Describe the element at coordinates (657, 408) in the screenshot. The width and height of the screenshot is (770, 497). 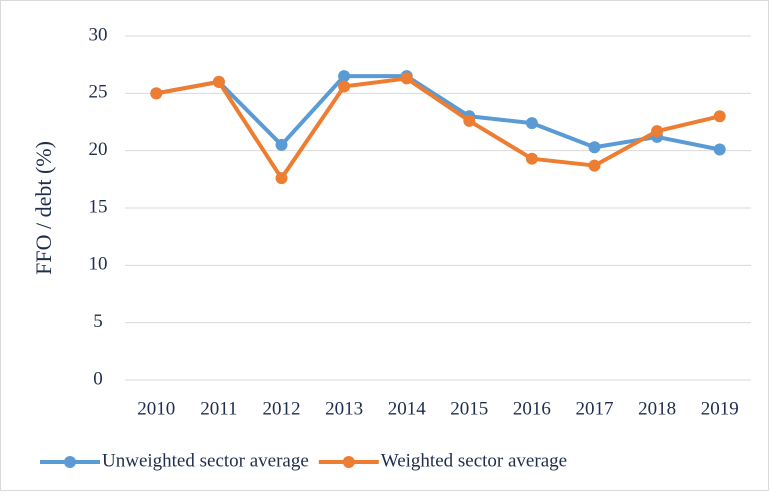
I see `x-tick-label: 2018` at that location.